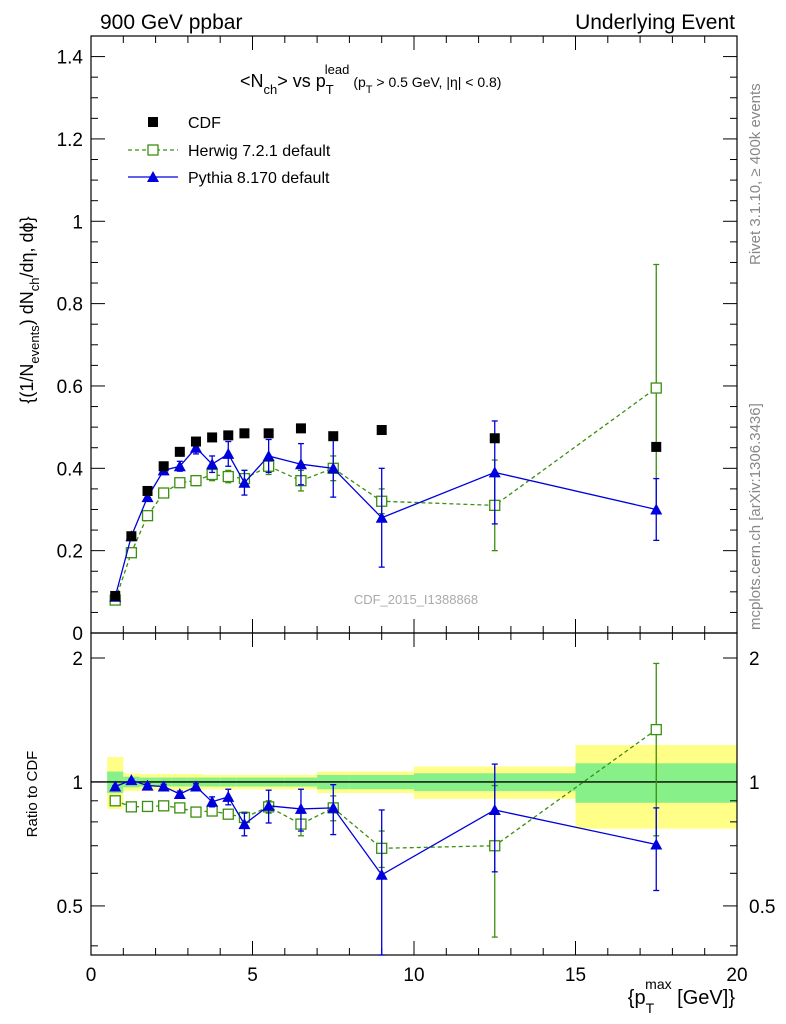 Image resolution: width=786 pixels, height=1024 pixels. I want to click on ratio-y-tick-label: 1, so click(77, 783).